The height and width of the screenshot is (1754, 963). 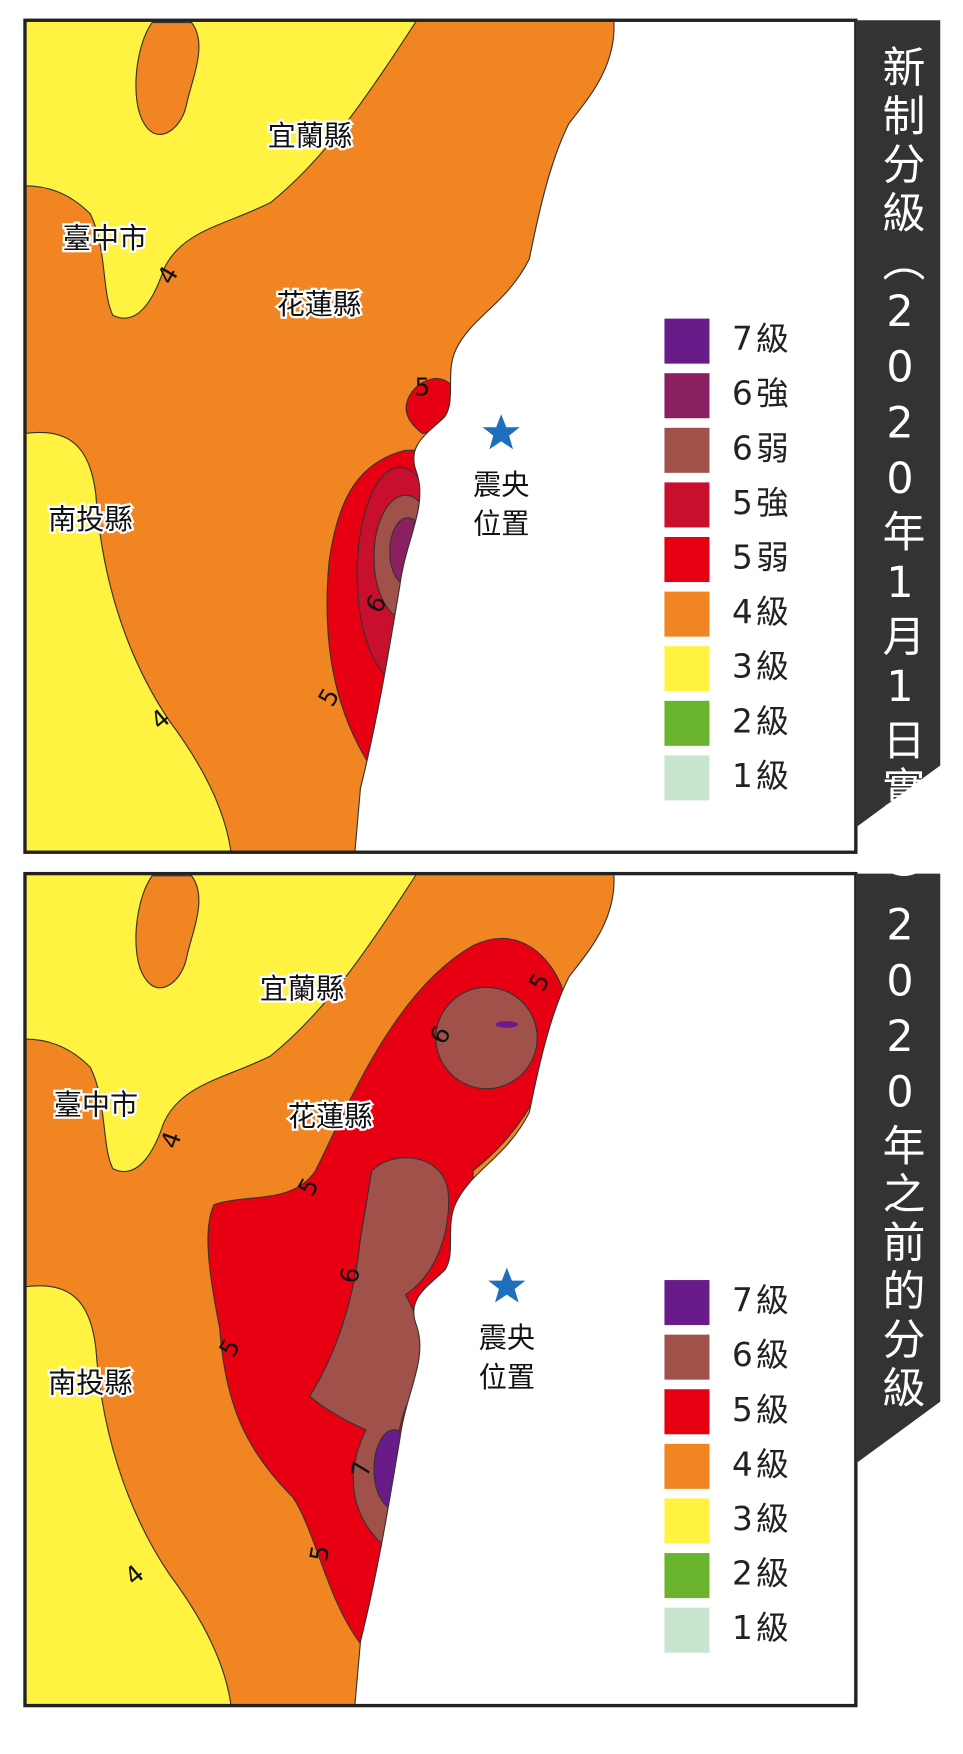 I want to click on contour-label: 6, so click(x=349, y=1275).